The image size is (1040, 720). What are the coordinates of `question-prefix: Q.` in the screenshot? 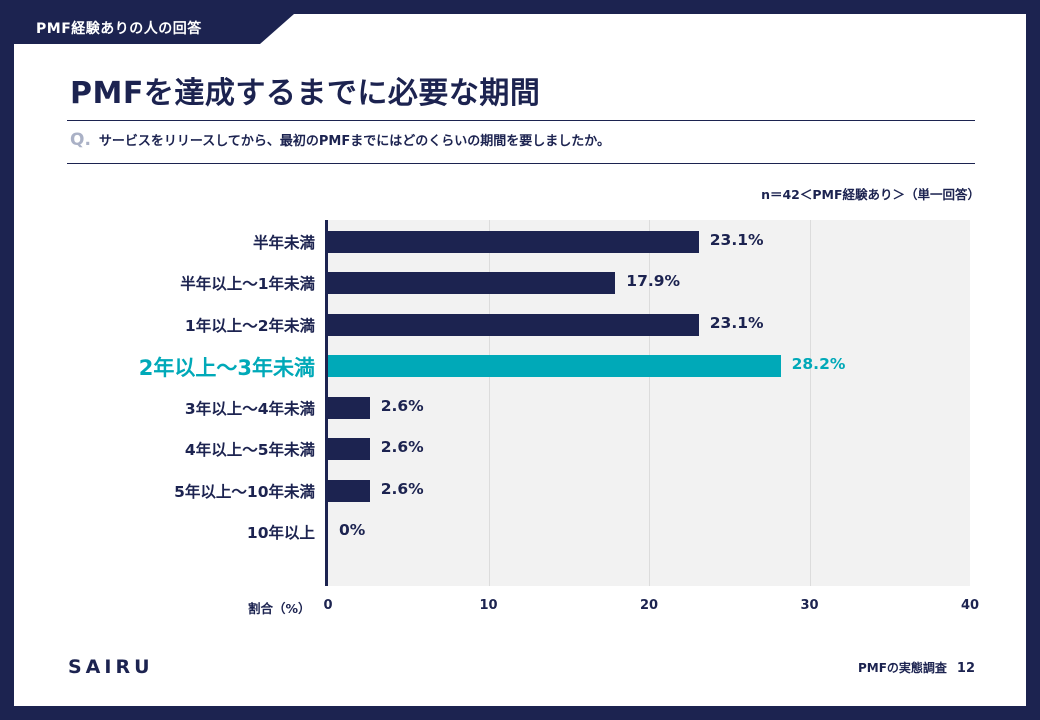 It's located at (80, 140).